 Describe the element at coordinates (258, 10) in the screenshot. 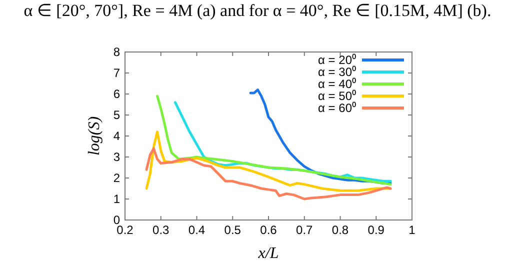

I see `text: α ∈ [20°, 70°], Re = 4M (a) and for α = 40°, Re ∈ [0.15M, 4M] (b).` at that location.